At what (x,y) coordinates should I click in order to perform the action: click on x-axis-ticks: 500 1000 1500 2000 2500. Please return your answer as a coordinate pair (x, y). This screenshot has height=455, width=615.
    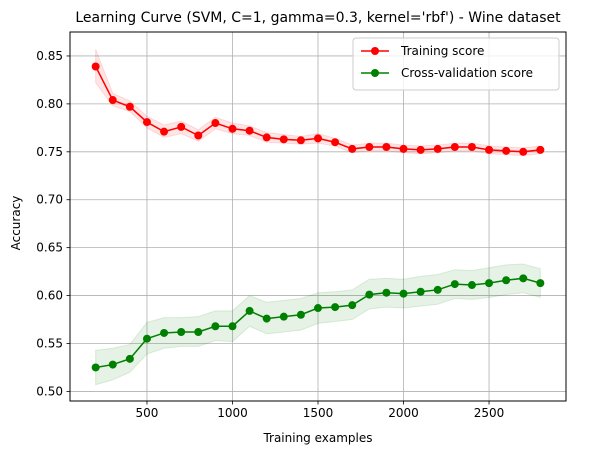
    Looking at the image, I should click on (320, 410).